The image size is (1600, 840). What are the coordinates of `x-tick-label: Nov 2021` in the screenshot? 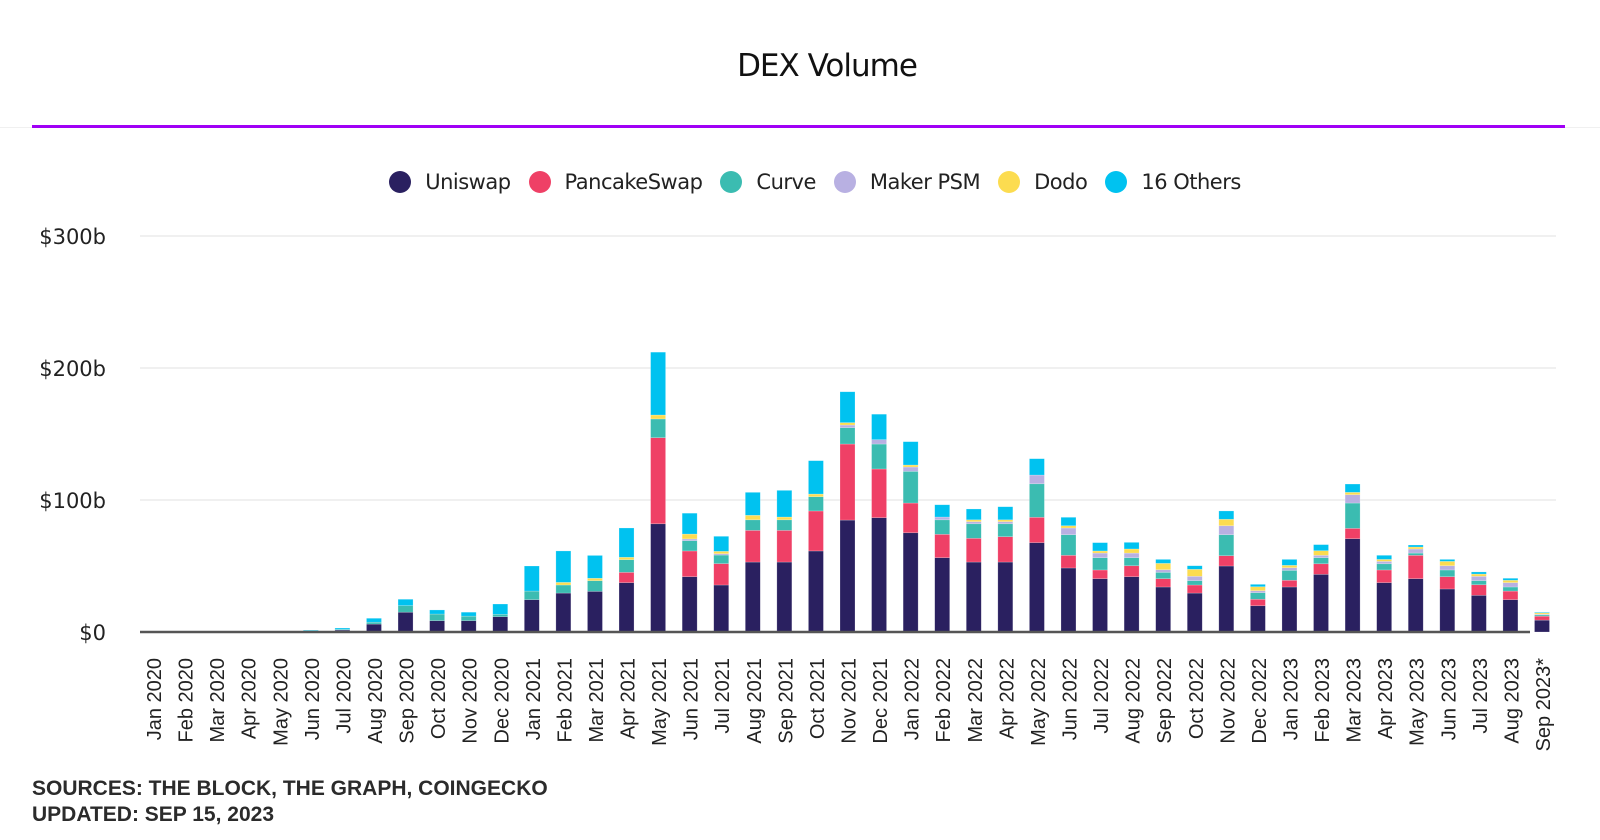 It's located at (850, 701).